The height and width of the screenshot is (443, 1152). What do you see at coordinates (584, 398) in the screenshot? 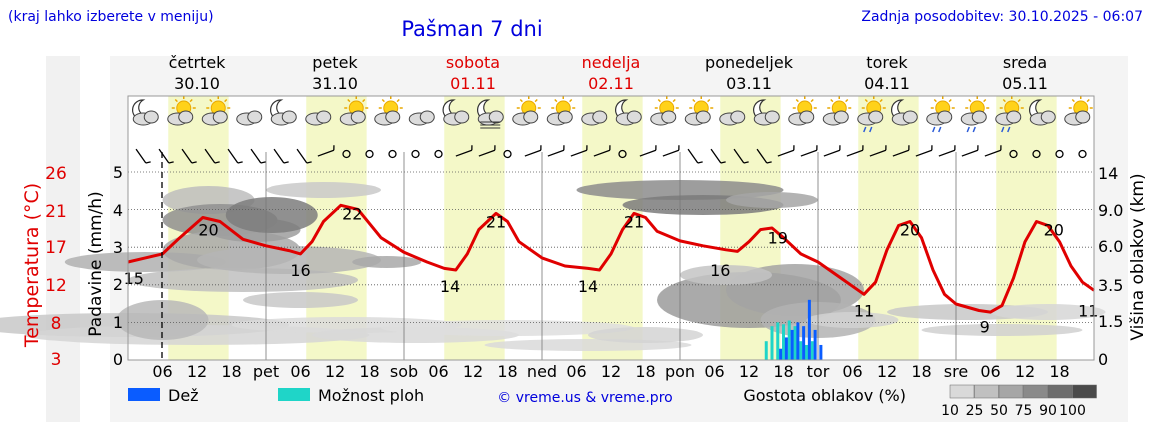
I see `credit-link: © vreme.us & vreme.pro` at bounding box center [584, 398].